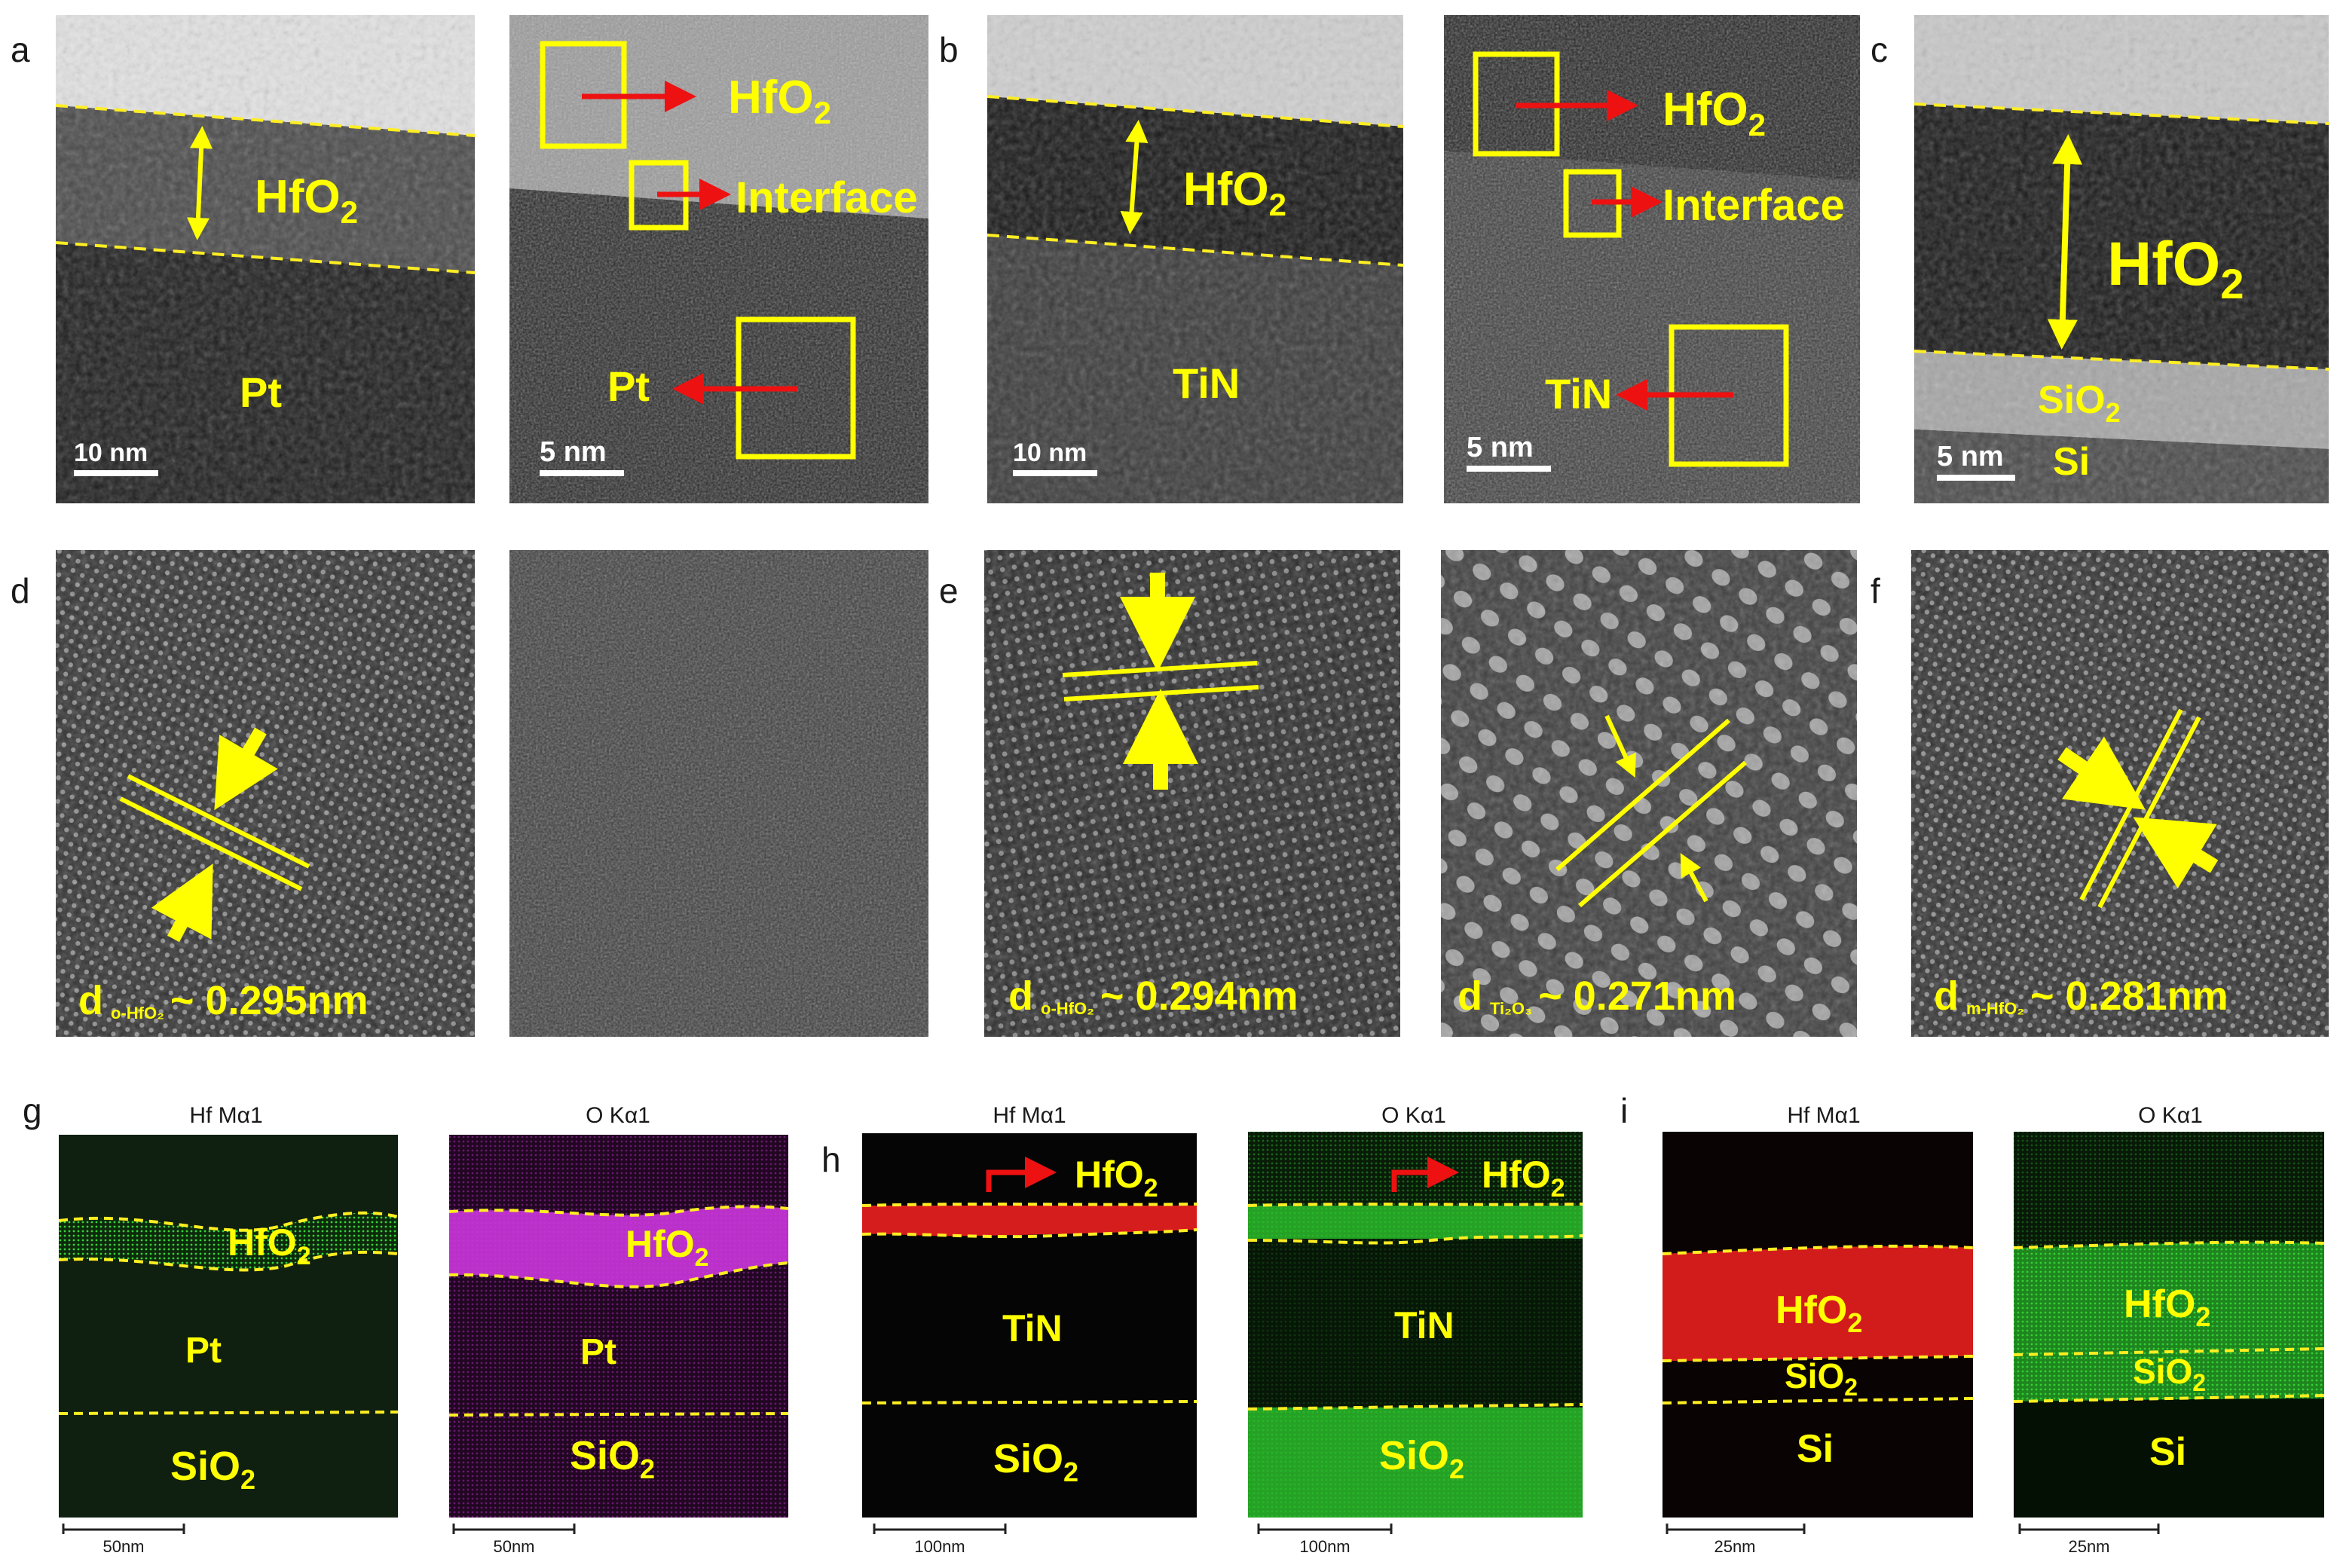 The width and height of the screenshot is (2337, 1568). I want to click on panel-label-e: e, so click(949, 590).